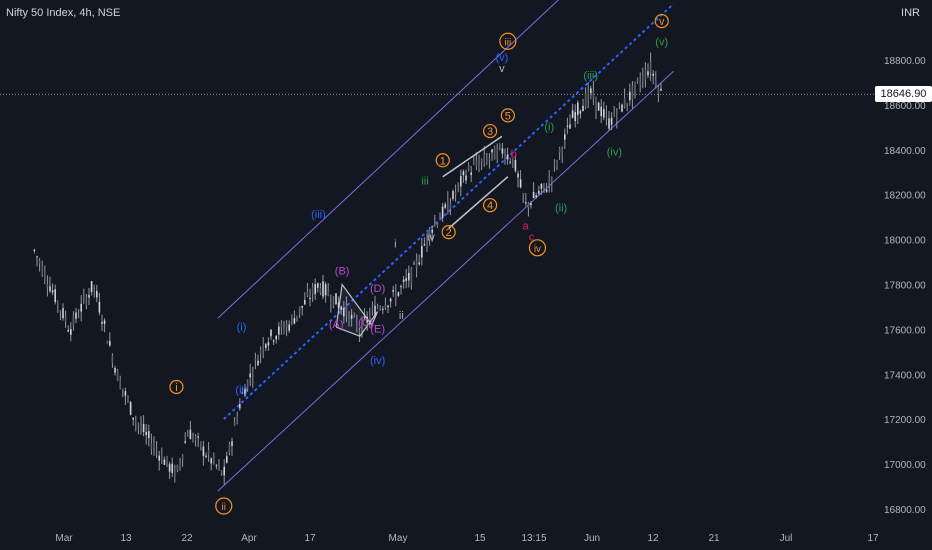 The height and width of the screenshot is (550, 932). What do you see at coordinates (490, 205) in the screenshot?
I see `wave-label-4: 4` at bounding box center [490, 205].